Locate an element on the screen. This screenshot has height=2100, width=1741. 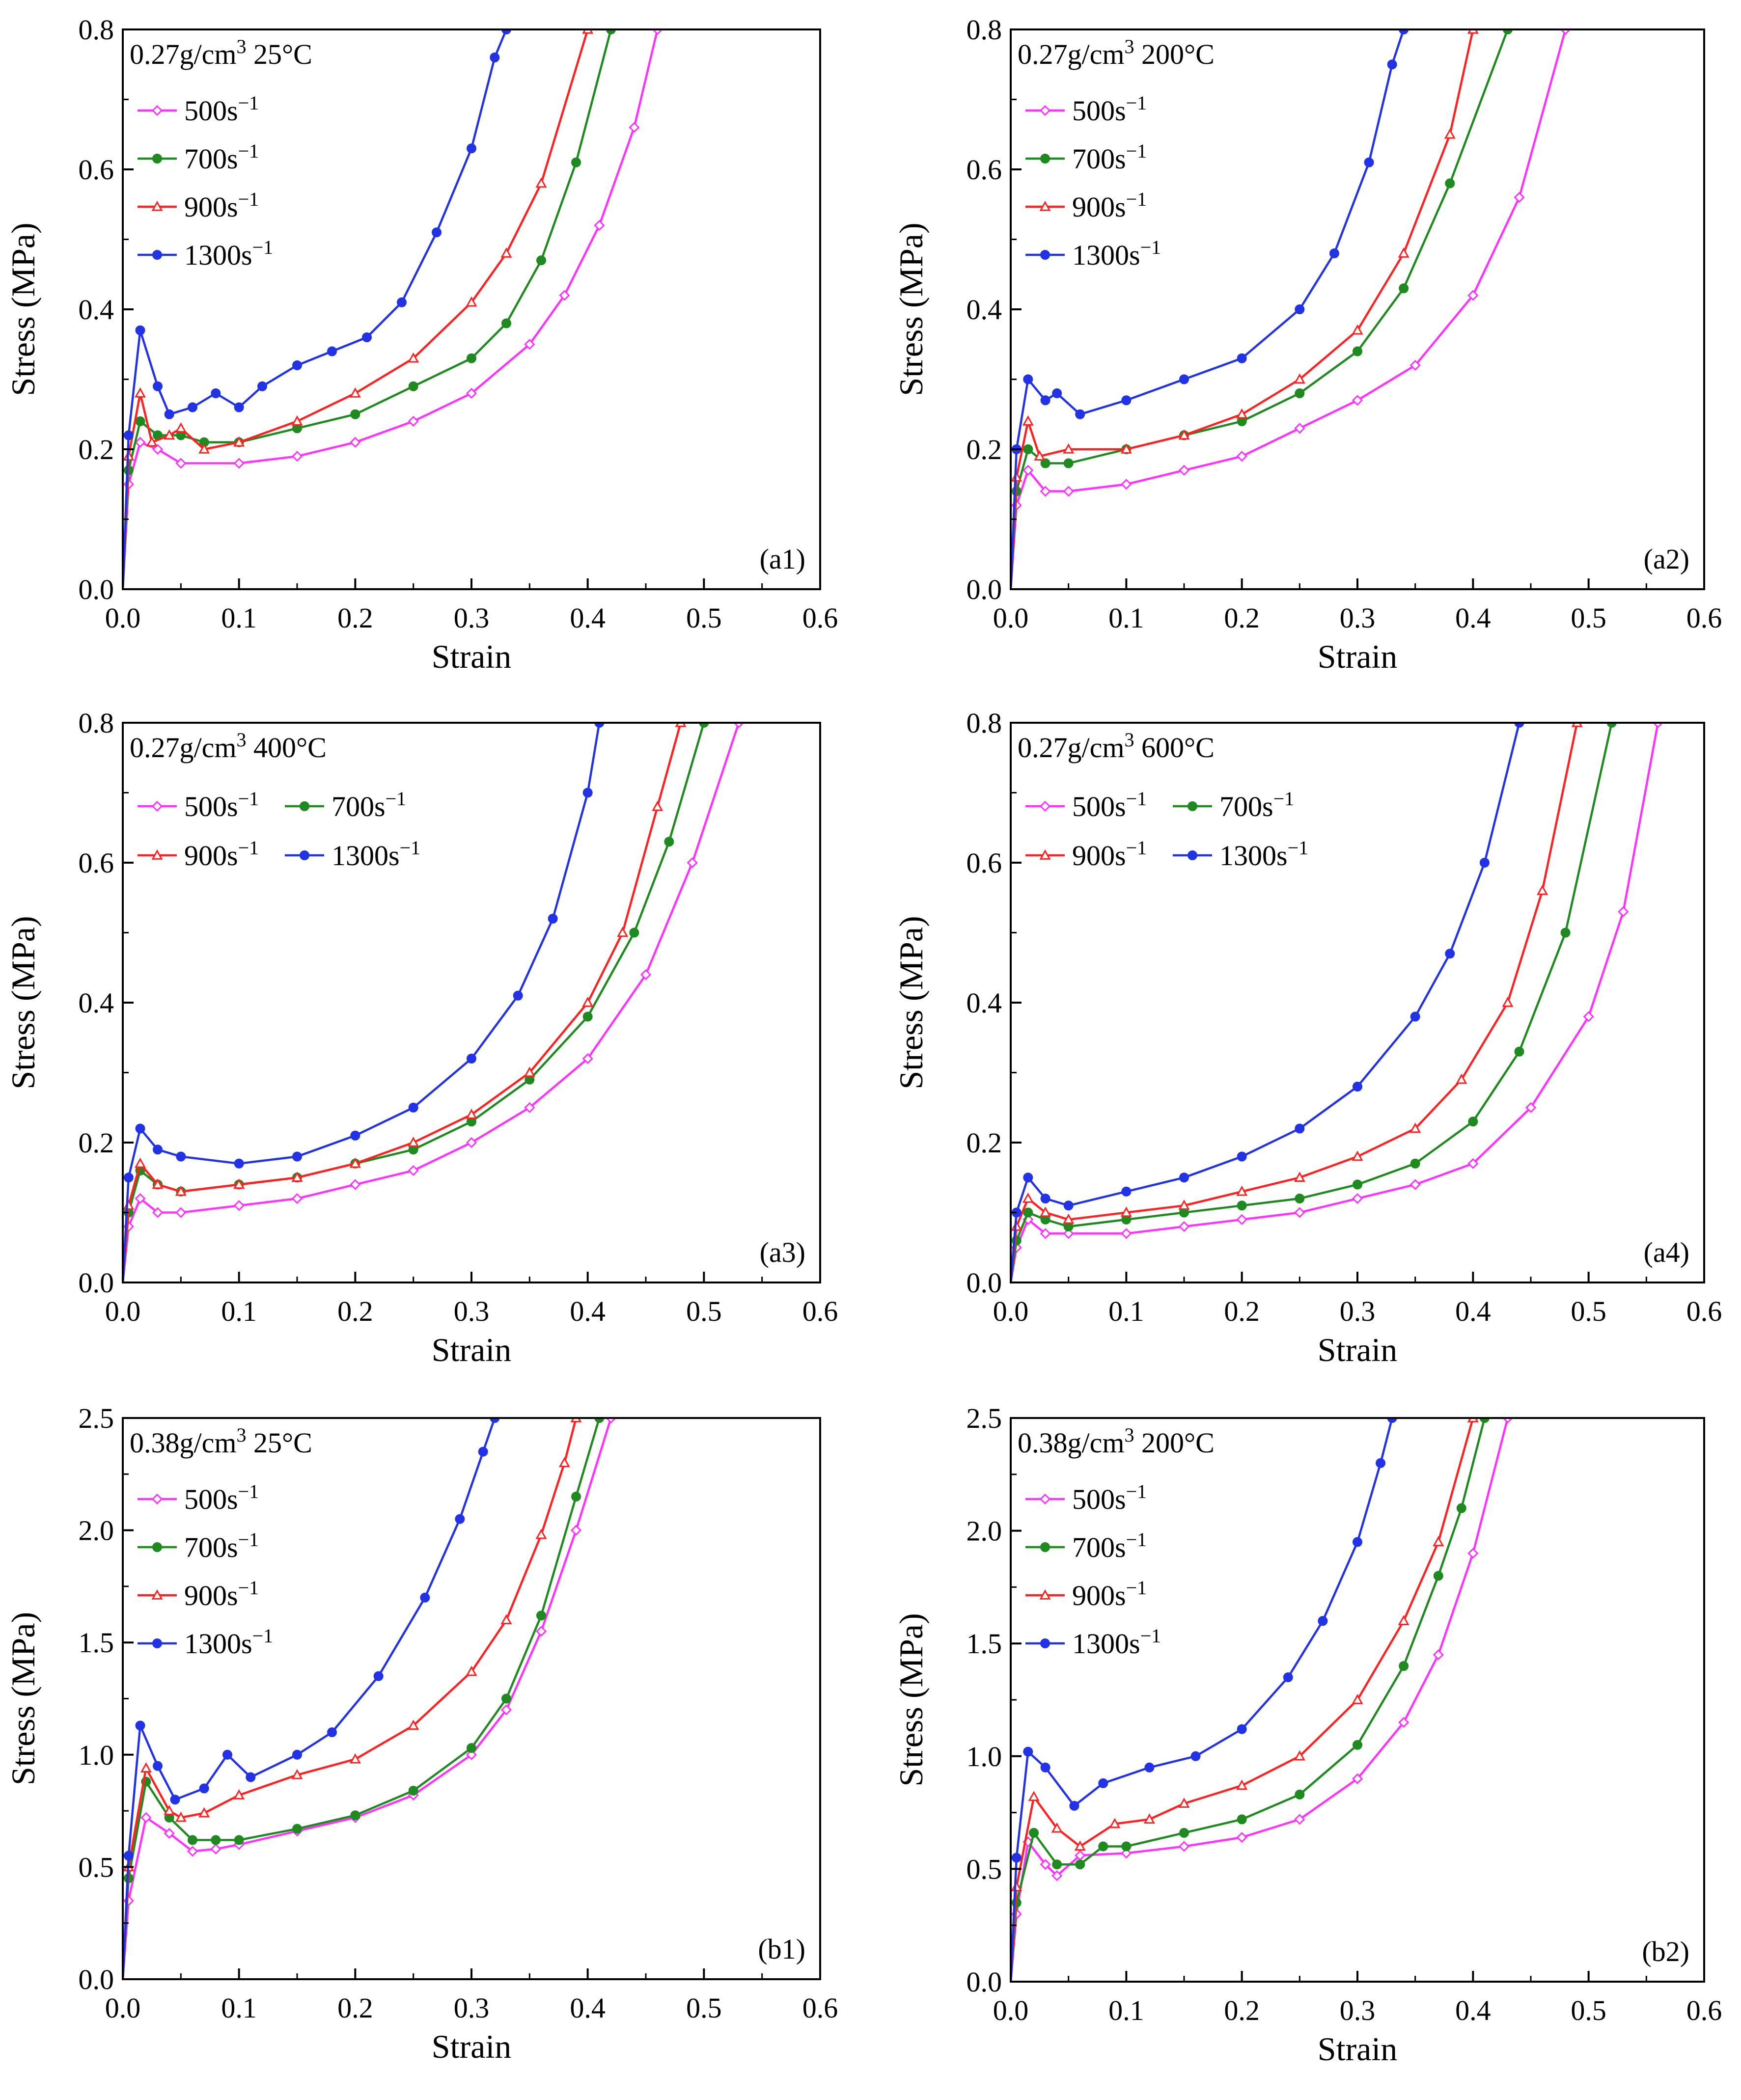
legend-item-500: 500s−1 is located at coordinates (1086, 1497).